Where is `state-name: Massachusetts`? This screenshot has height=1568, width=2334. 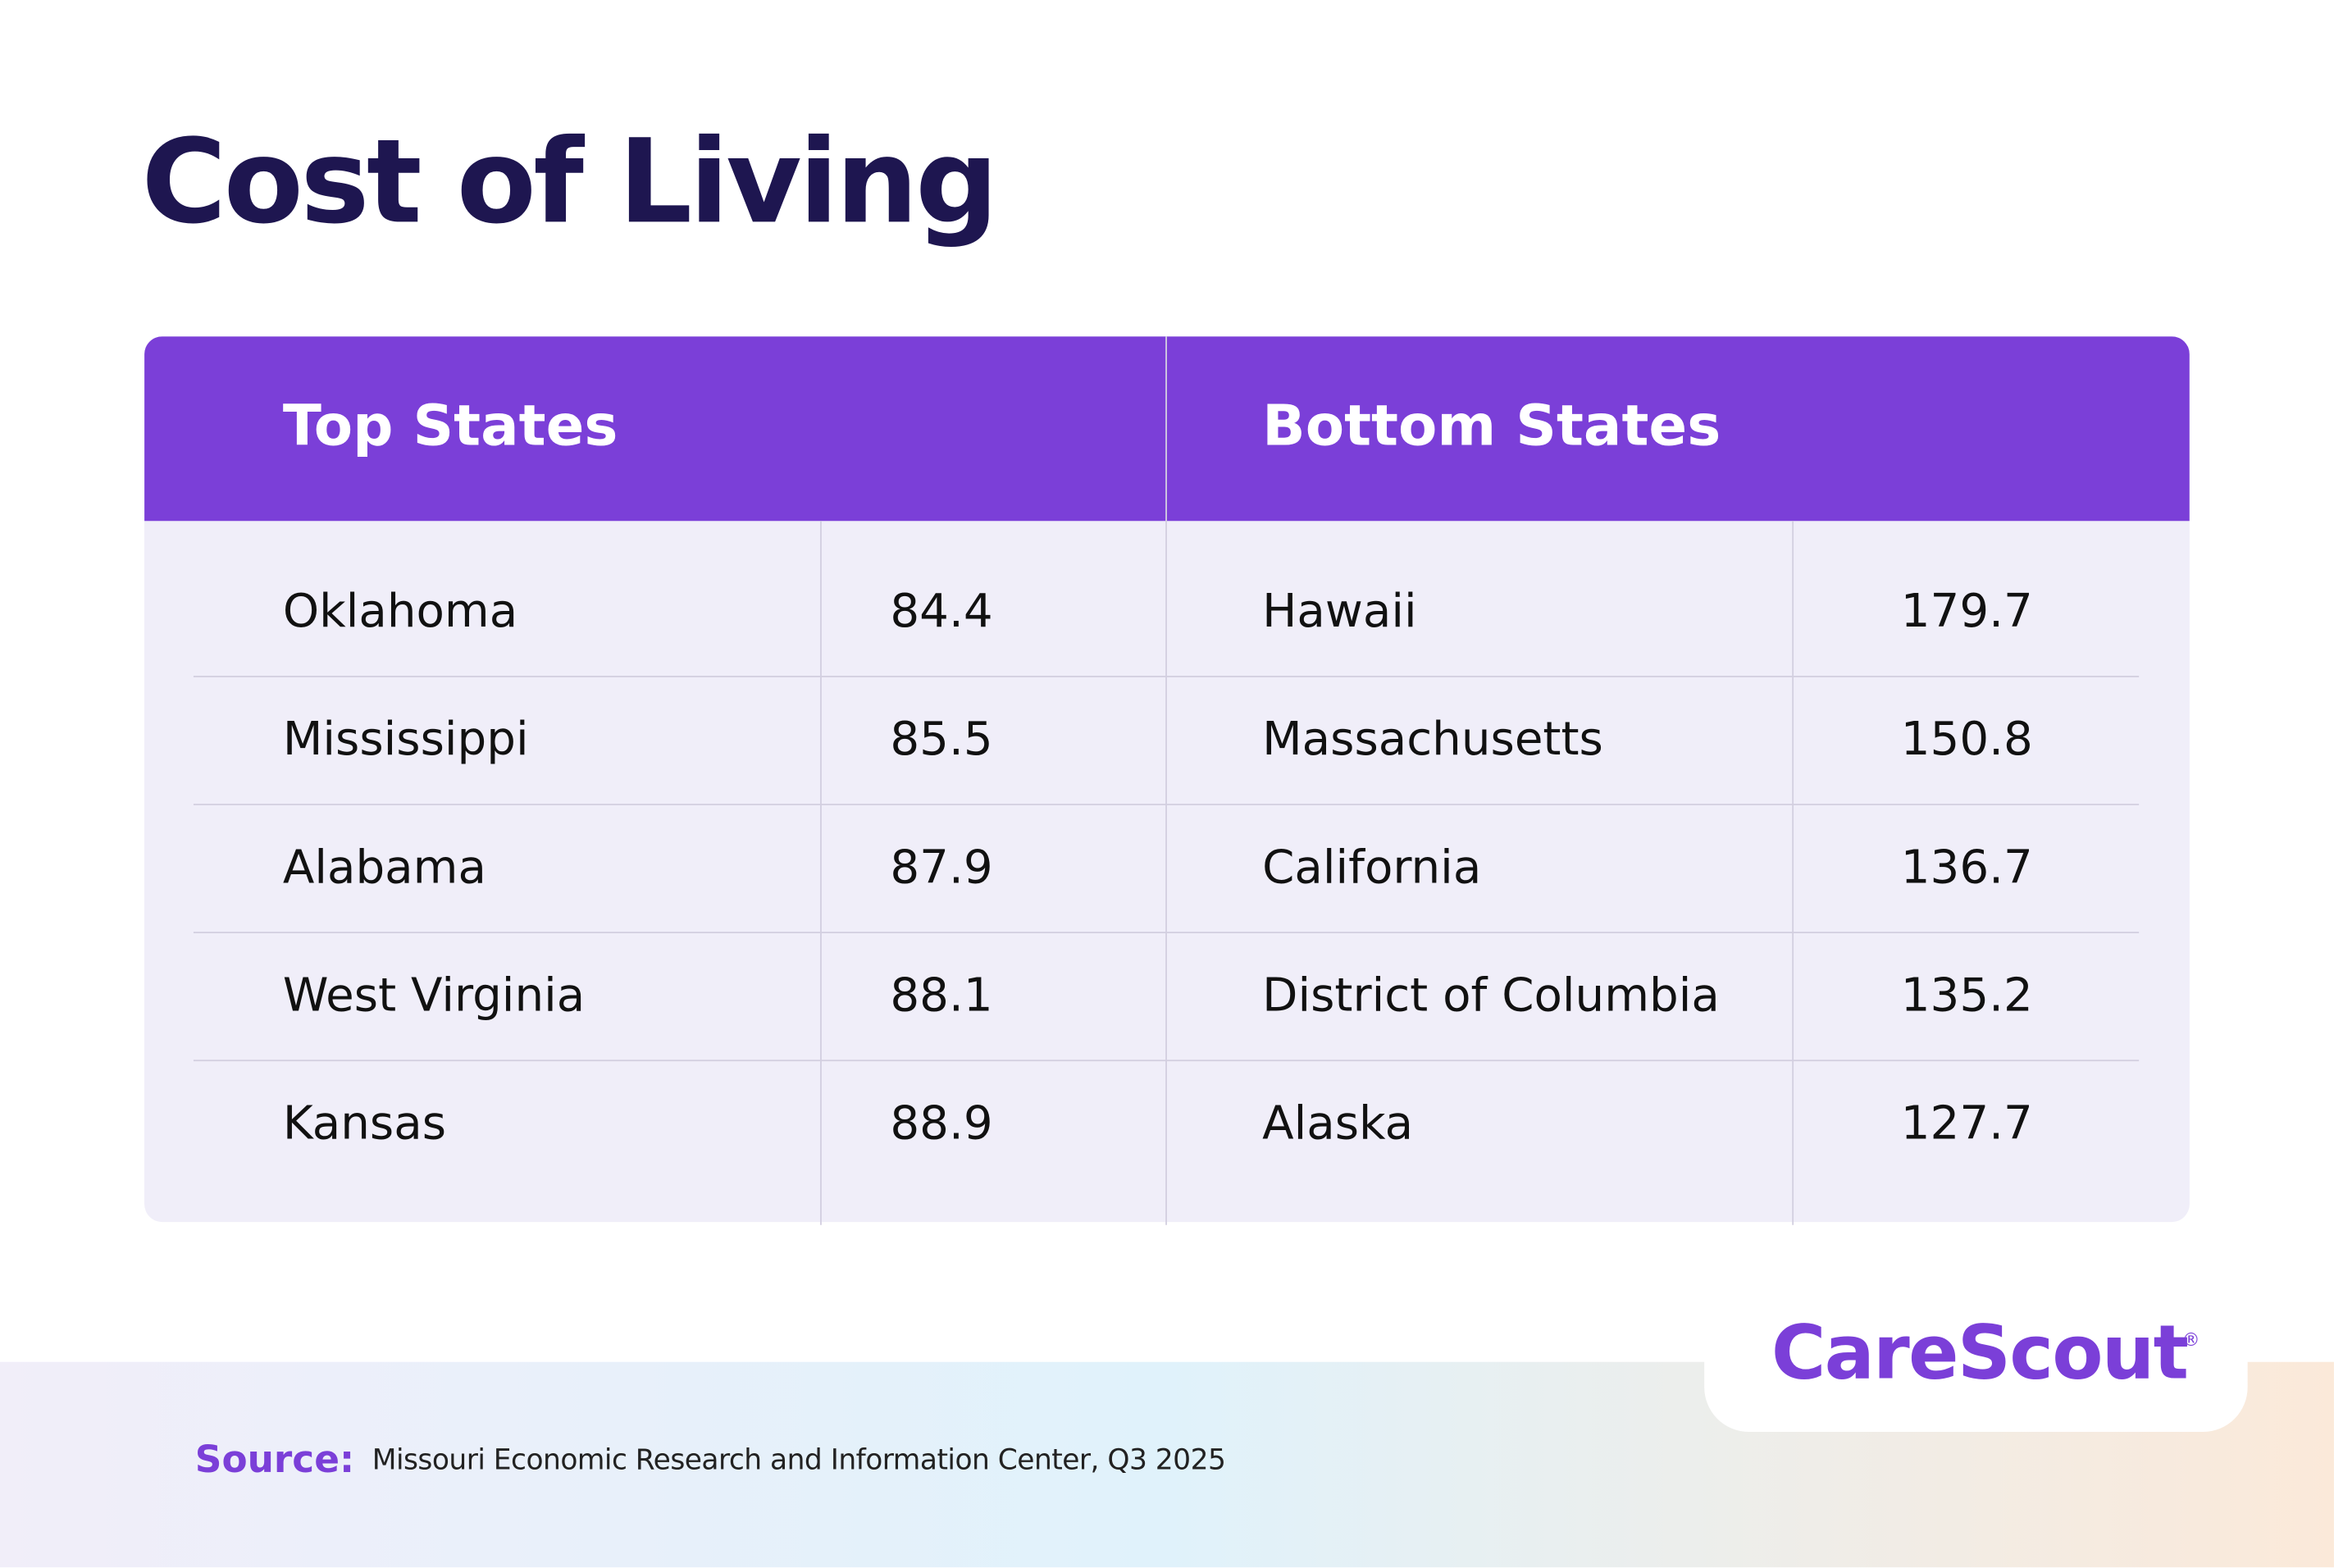
state-name: Massachusetts is located at coordinates (1433, 740).